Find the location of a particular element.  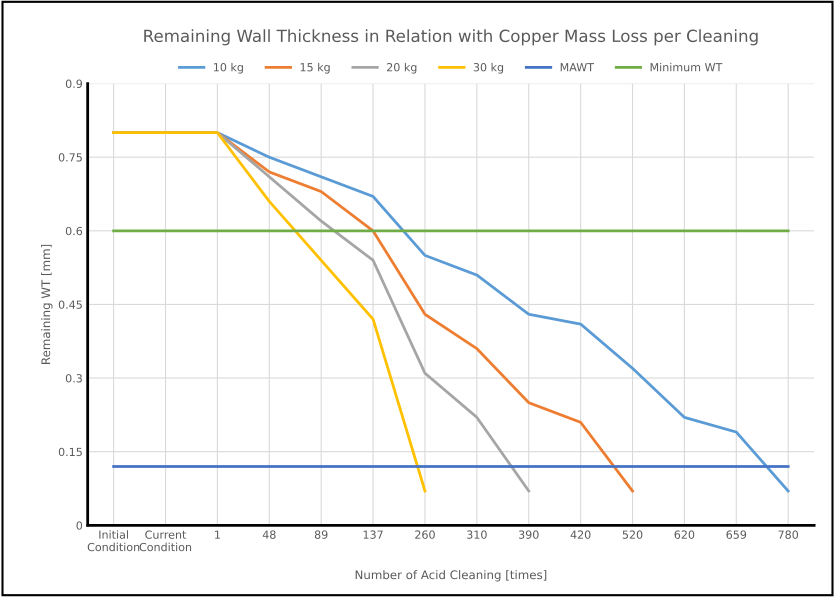

y-axis-title: Remaining WT [mm] is located at coordinates (47, 304).